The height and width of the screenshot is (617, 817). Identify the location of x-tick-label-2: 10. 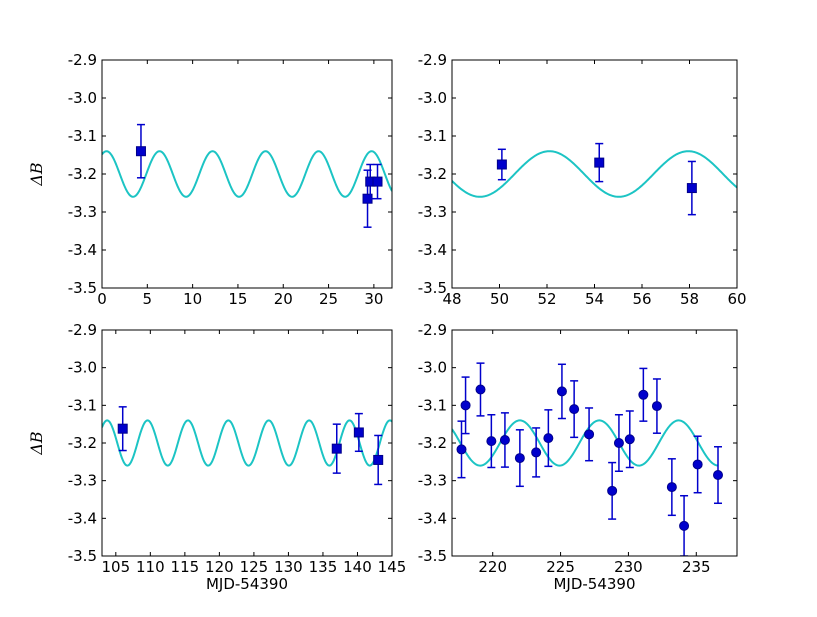
(192, 299).